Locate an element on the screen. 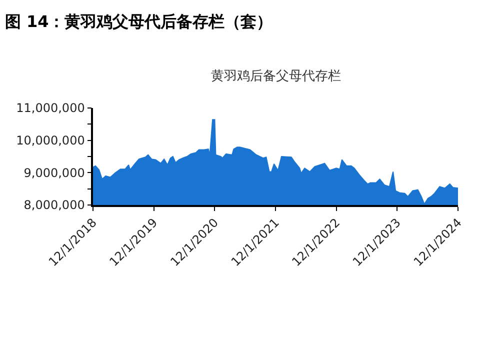  y-tick-label: 10,000,000 is located at coordinates (50, 141).